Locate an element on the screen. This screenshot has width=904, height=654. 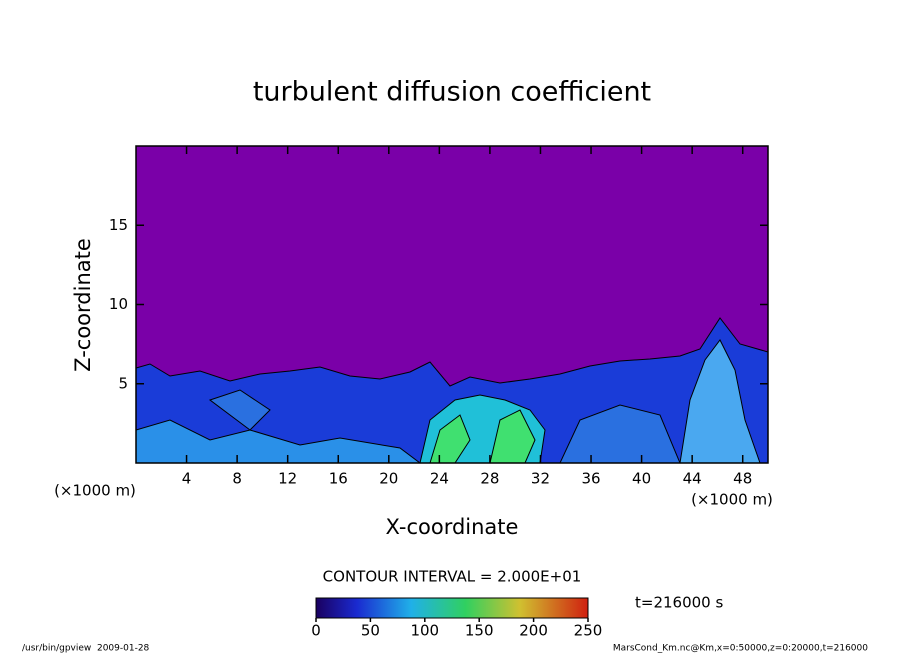
x-tick-label: 8 is located at coordinates (237, 479).